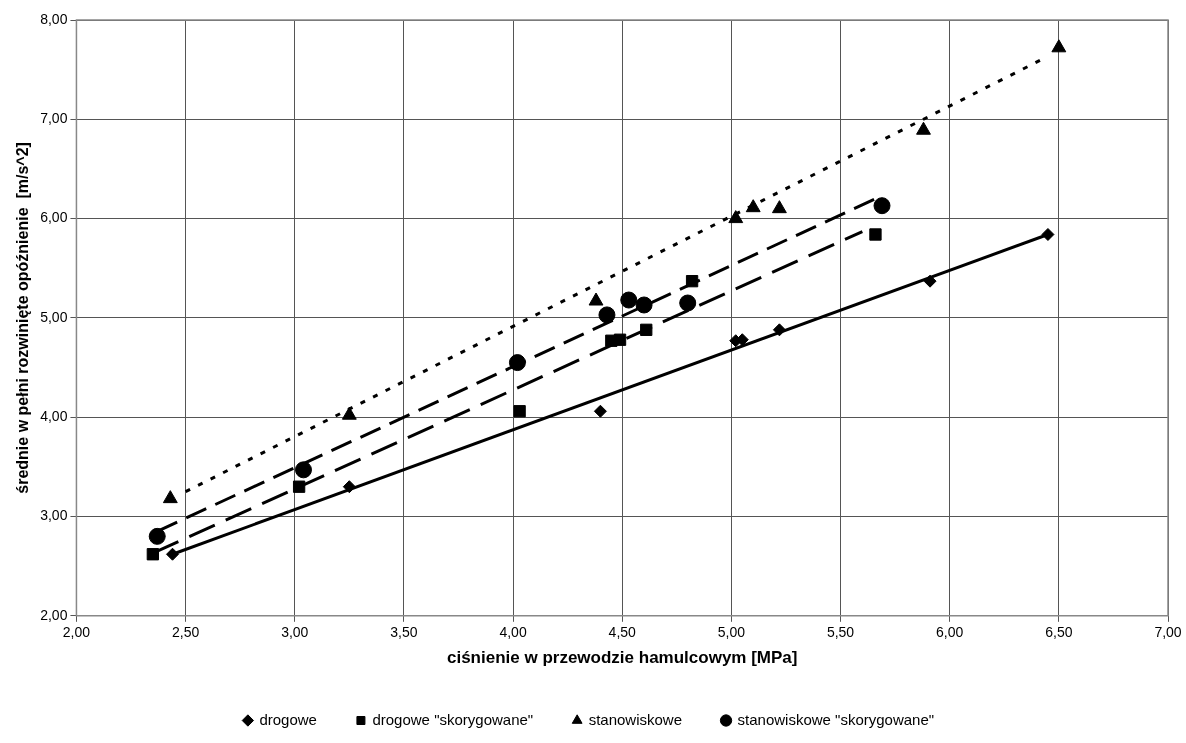  Describe the element at coordinates (1059, 632) in the screenshot. I see `x-tick-label: 6,50` at that location.